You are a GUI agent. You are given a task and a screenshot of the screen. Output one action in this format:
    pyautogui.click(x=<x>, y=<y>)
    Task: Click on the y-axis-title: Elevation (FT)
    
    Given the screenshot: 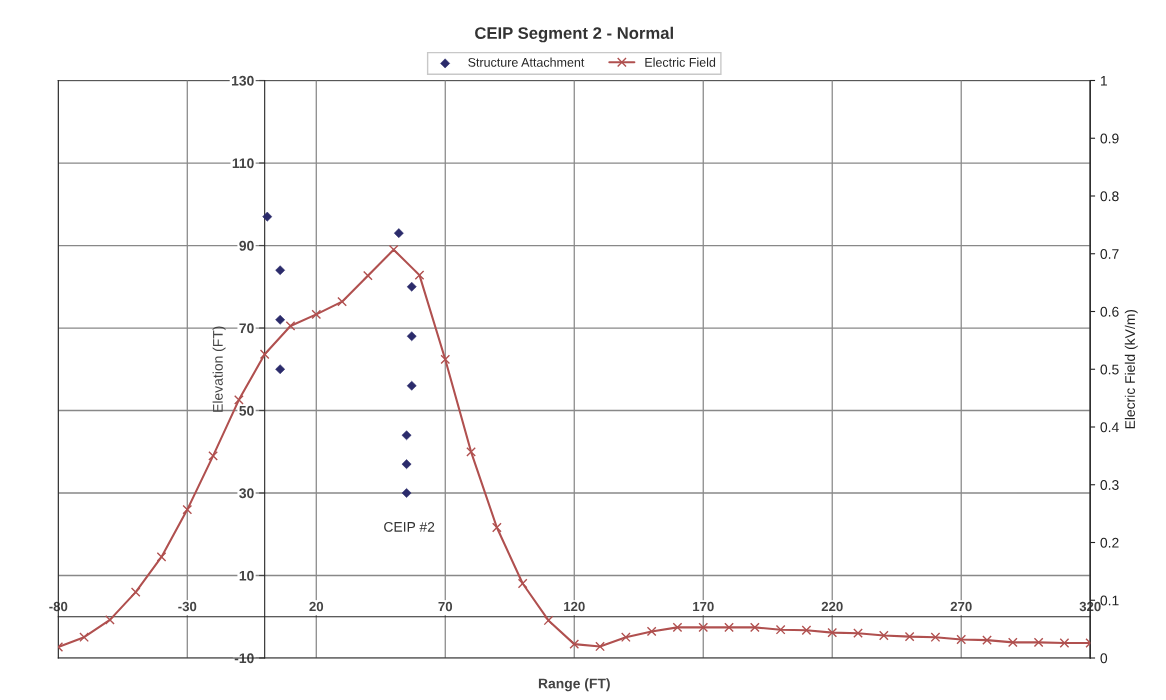 What is the action you would take?
    pyautogui.click(x=219, y=369)
    